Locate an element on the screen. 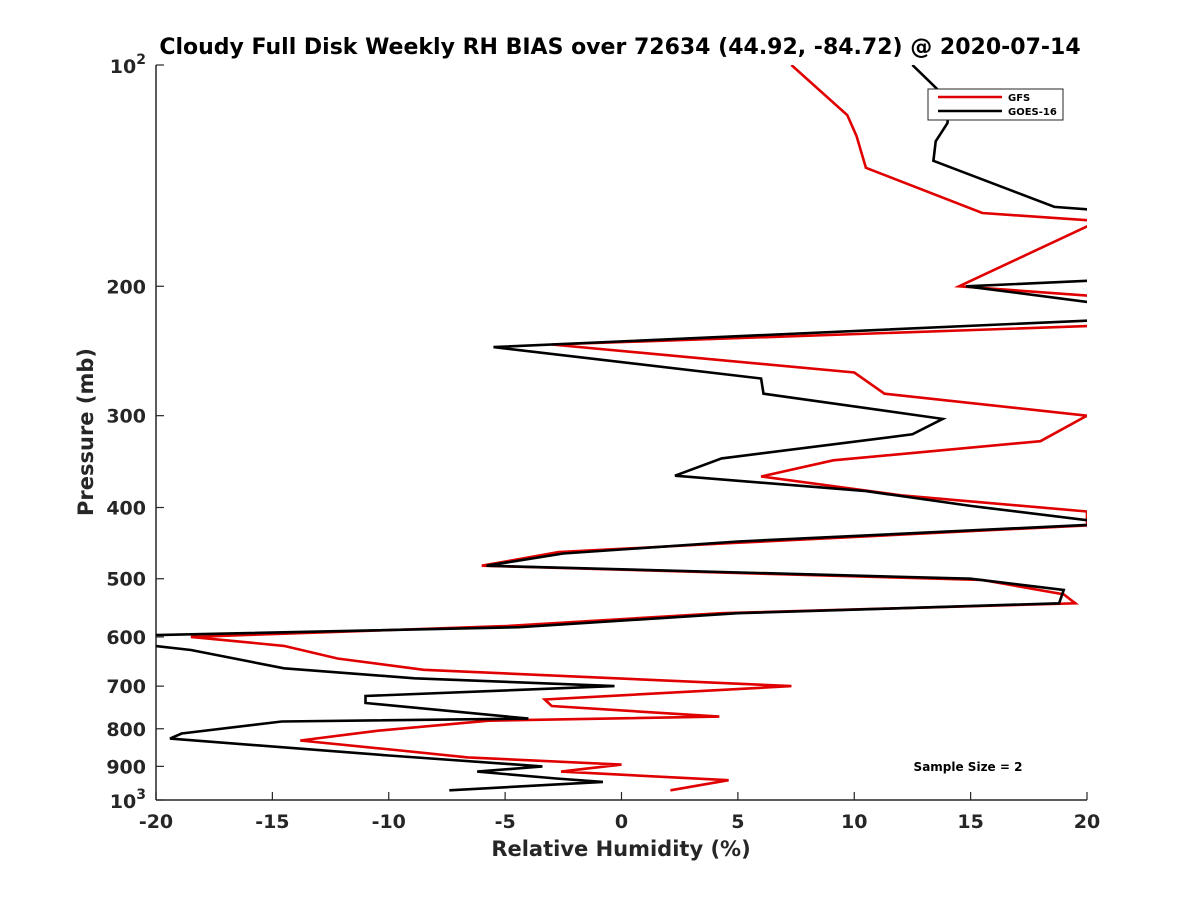 The width and height of the screenshot is (1200, 900). y-tick-label: 800 is located at coordinates (126, 730).